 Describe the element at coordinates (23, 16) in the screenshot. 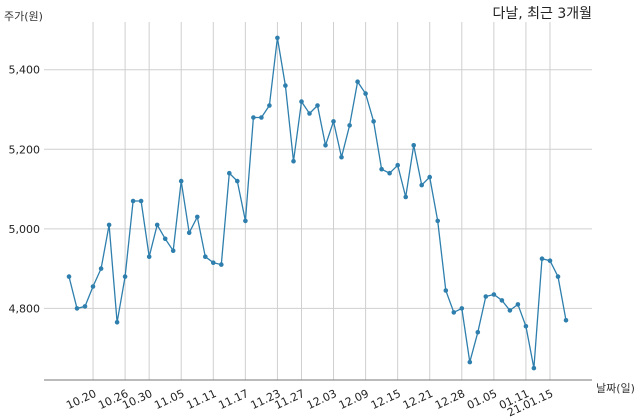

I see `y-axis-label: 주가(원)` at that location.